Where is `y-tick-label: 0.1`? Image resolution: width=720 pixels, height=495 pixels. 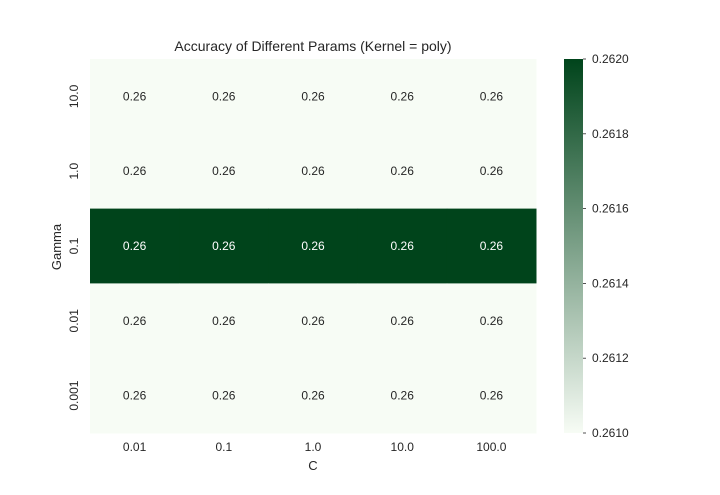
y-tick-label: 0.1 is located at coordinates (74, 245).